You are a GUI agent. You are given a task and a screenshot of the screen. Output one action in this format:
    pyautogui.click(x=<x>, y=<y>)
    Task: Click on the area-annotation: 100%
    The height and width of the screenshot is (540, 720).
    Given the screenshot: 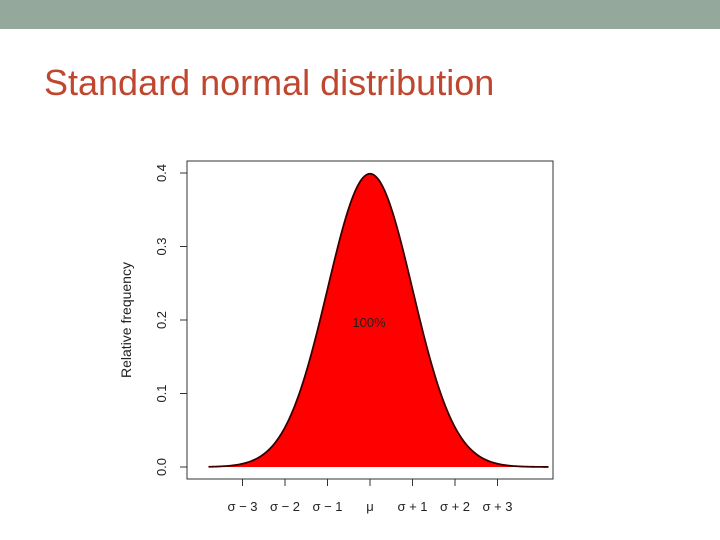 What is the action you would take?
    pyautogui.click(x=369, y=322)
    